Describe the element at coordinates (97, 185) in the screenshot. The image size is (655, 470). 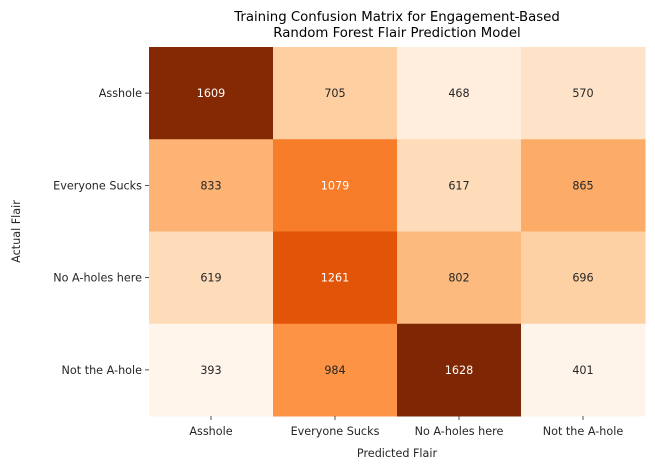
I see `y-tick-label: Everyone Sucks` at that location.